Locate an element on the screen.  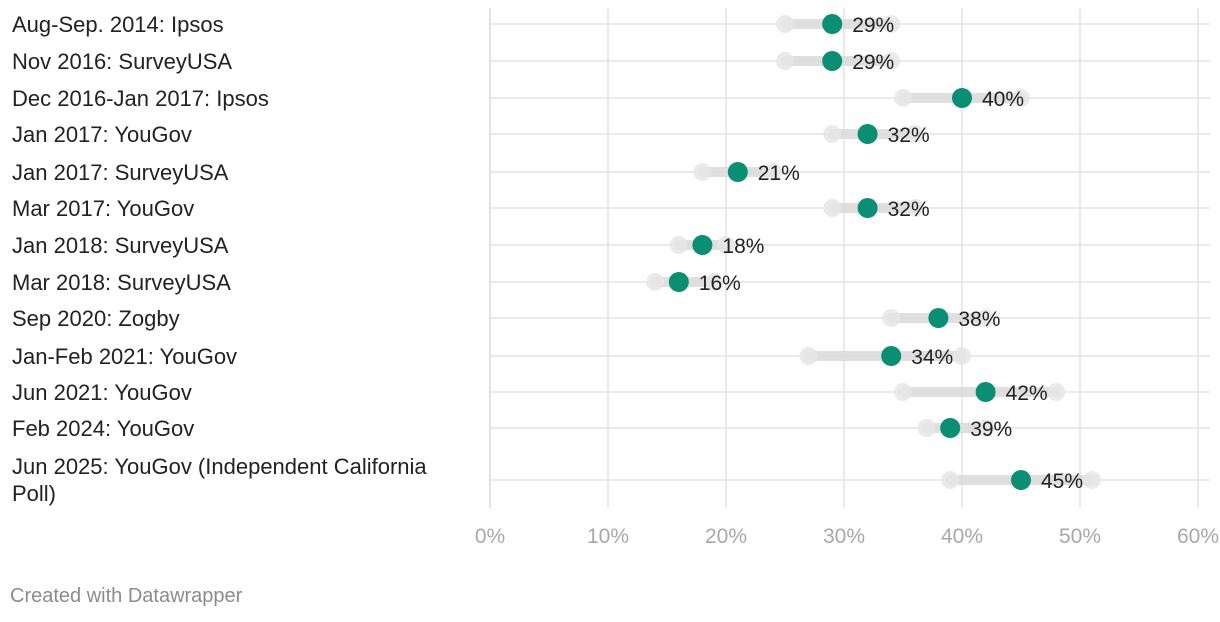
category-label: Mar 2018: SurveyUSA is located at coordinates (121, 282).